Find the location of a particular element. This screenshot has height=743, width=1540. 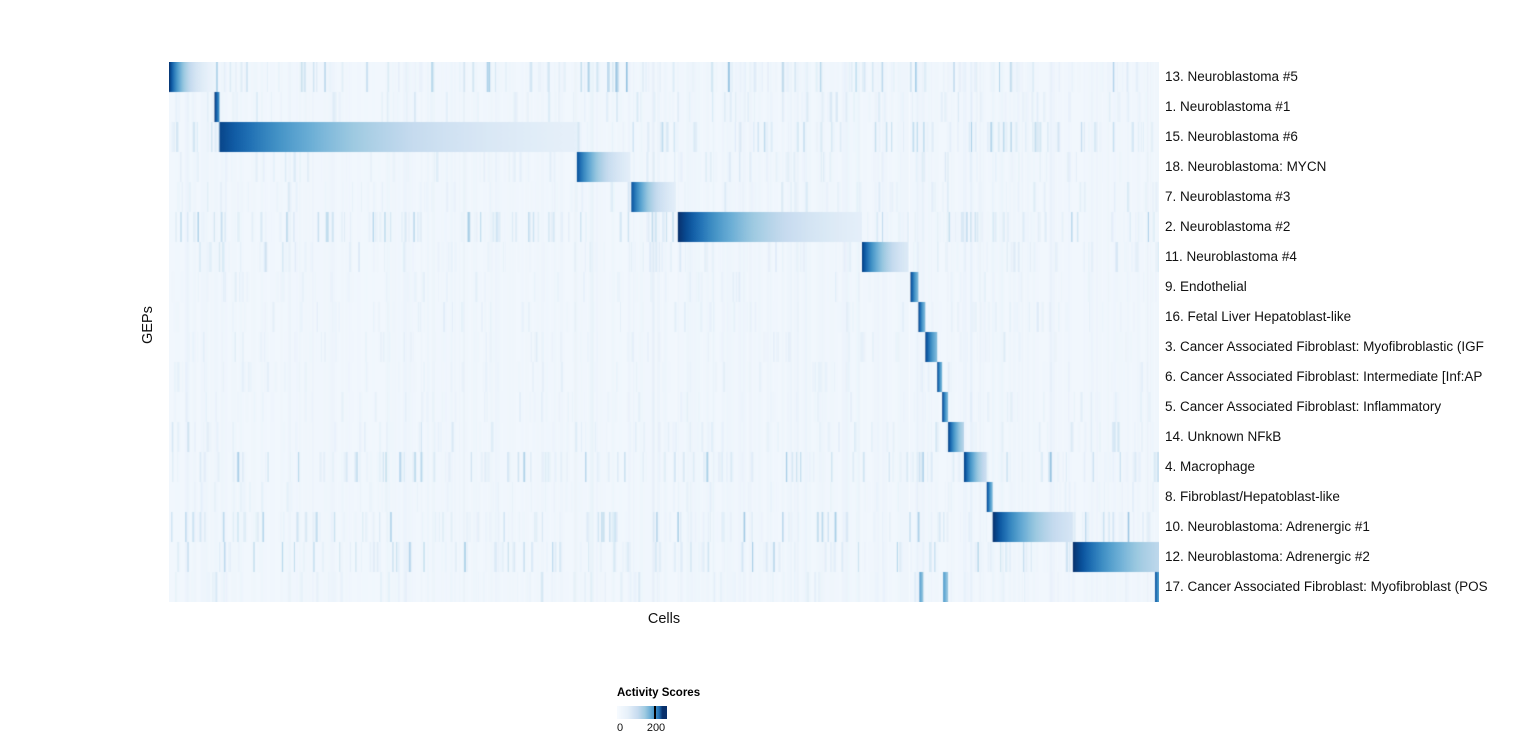

legend-labels: 0 200 is located at coordinates (657, 729).